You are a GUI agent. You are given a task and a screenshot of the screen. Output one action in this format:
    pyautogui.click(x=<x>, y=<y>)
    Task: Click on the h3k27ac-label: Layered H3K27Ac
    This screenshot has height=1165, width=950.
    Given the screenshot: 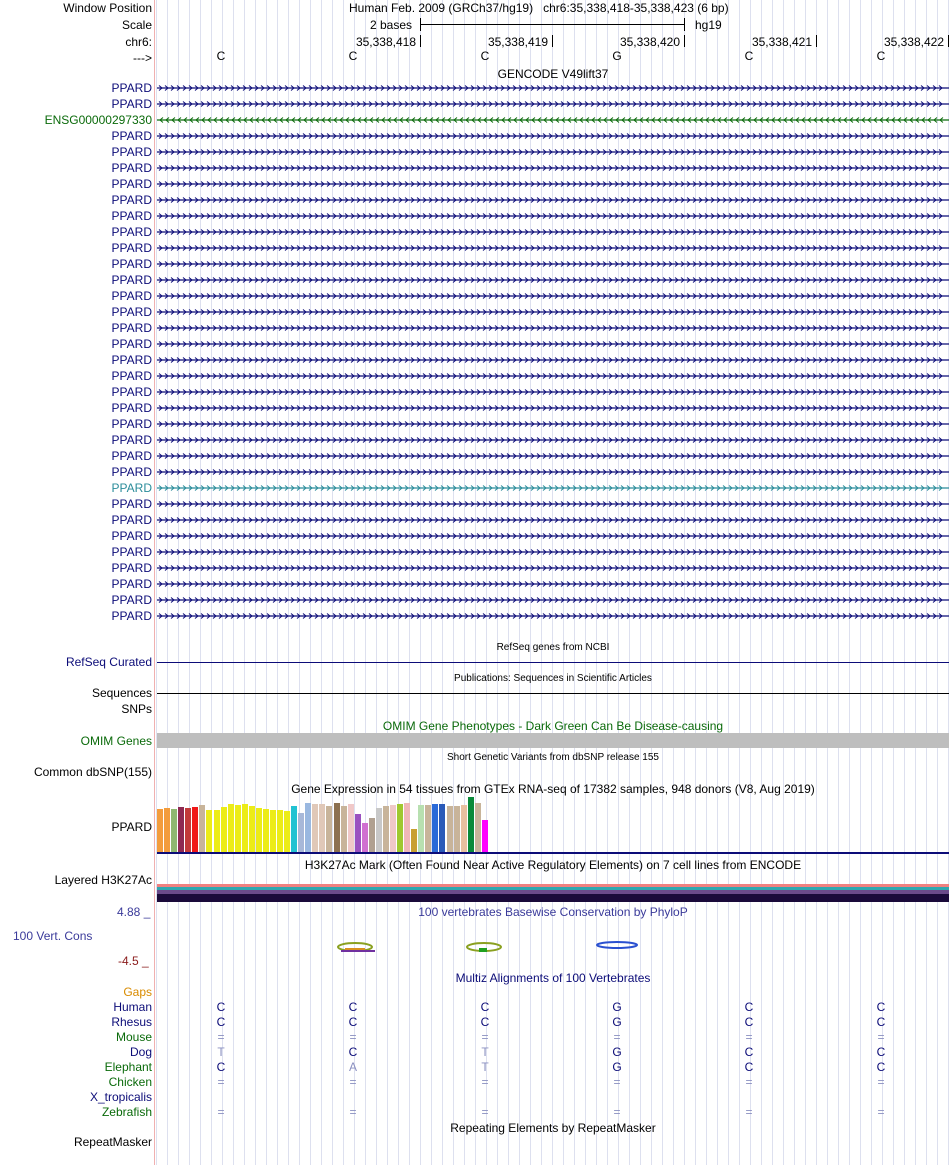 What is the action you would take?
    pyautogui.click(x=103, y=880)
    